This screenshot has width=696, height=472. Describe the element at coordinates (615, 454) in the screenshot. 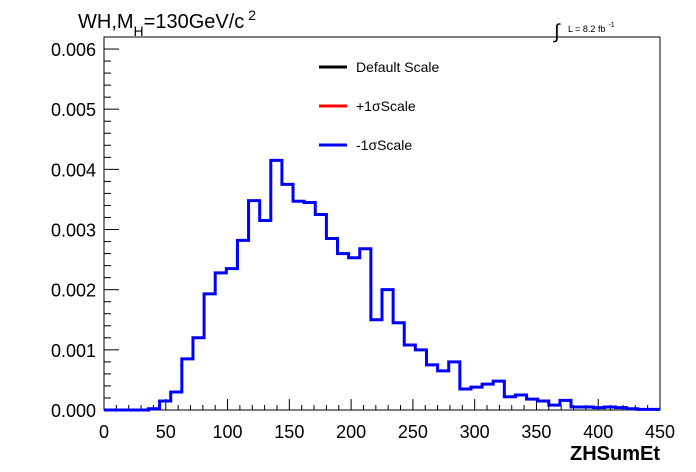

I see `x-axis-label: ZHSumEt` at that location.